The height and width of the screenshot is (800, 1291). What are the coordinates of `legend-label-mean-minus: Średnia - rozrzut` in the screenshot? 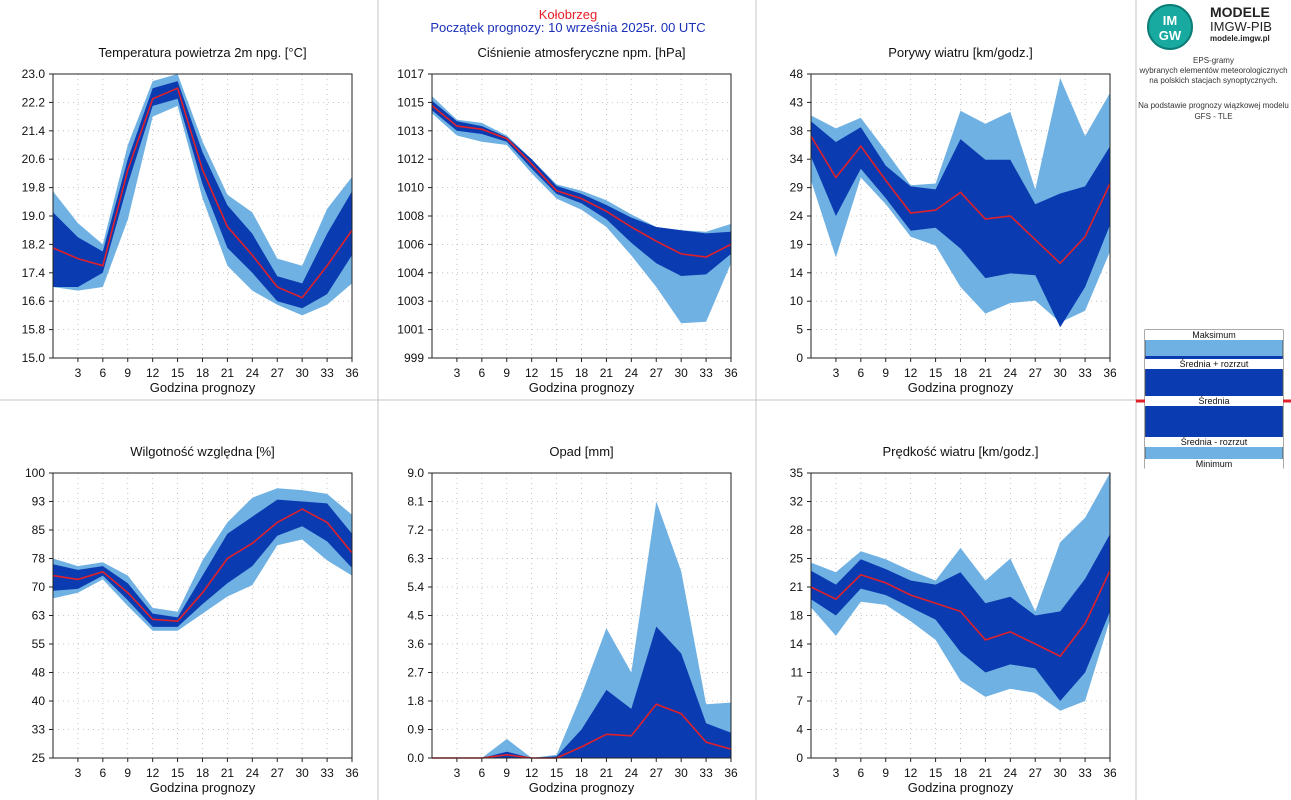 It's located at (1214, 442).